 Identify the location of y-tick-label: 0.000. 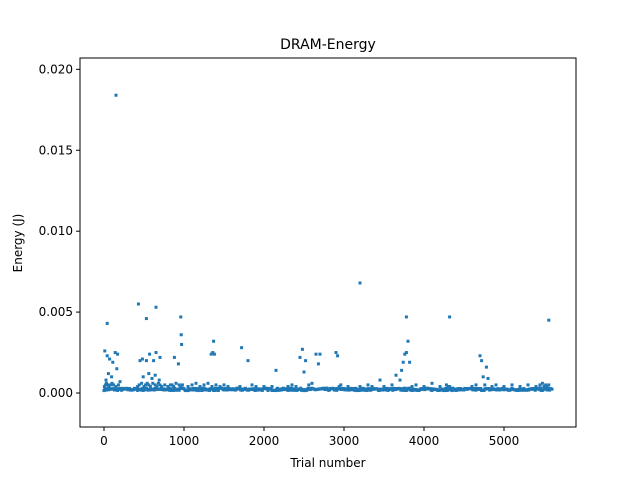
(56, 393).